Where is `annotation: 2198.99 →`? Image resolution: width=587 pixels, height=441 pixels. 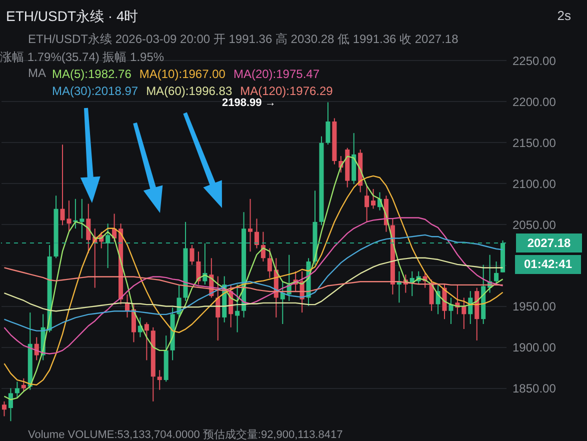
annotation: 2198.99 → is located at coordinates (249, 103).